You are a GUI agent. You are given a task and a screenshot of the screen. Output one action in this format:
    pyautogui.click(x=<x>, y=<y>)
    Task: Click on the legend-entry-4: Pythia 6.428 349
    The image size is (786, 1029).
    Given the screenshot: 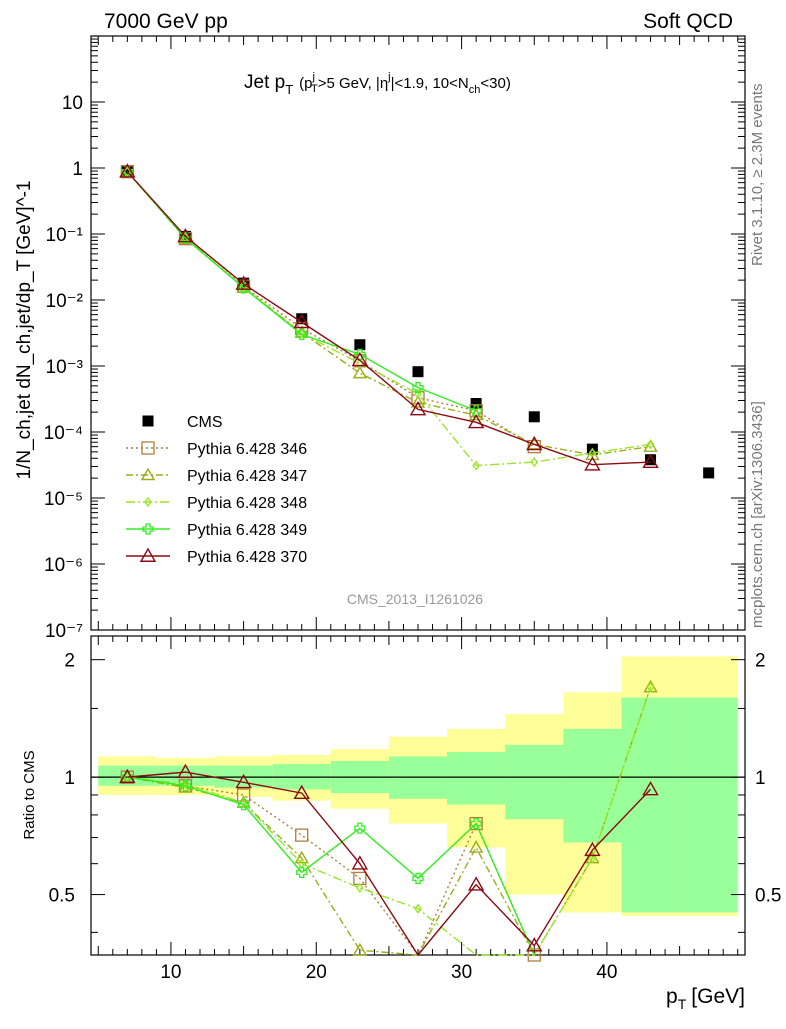 What is the action you would take?
    pyautogui.click(x=216, y=530)
    